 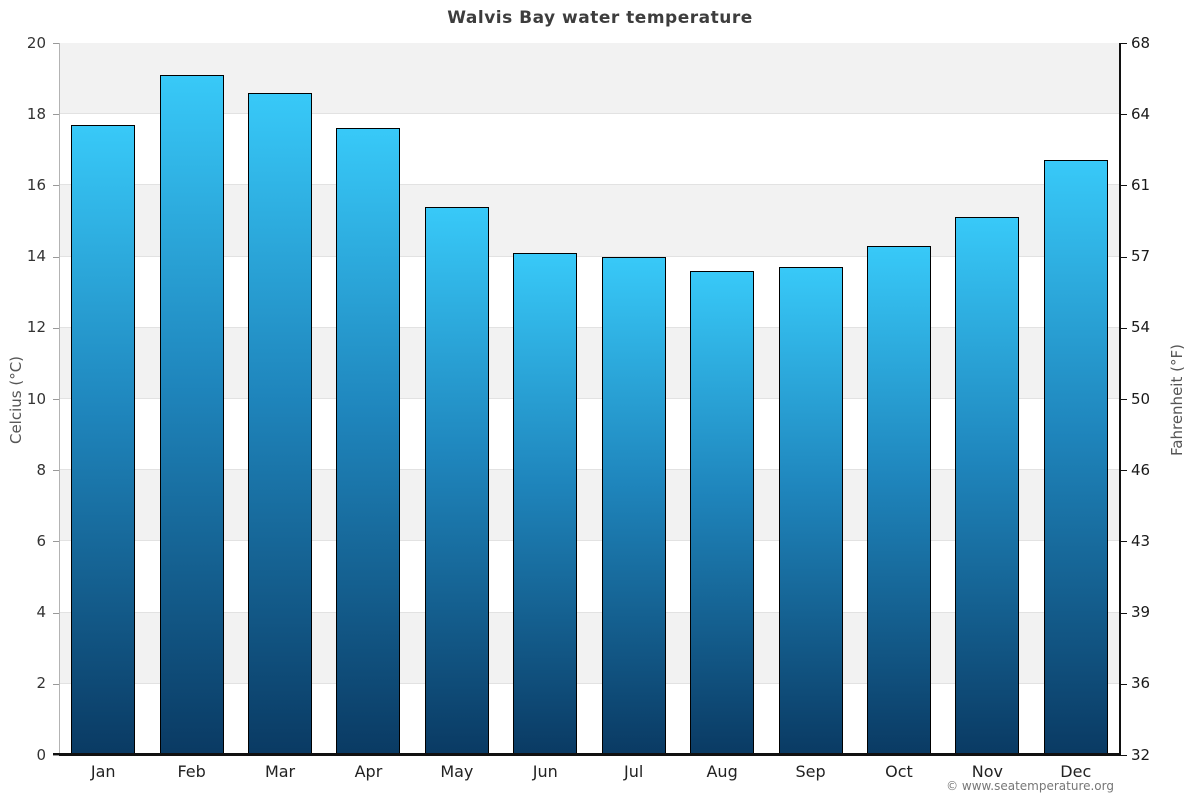 What do you see at coordinates (1141, 754) in the screenshot?
I see `ytick-fahrenheit-32: 32` at bounding box center [1141, 754].